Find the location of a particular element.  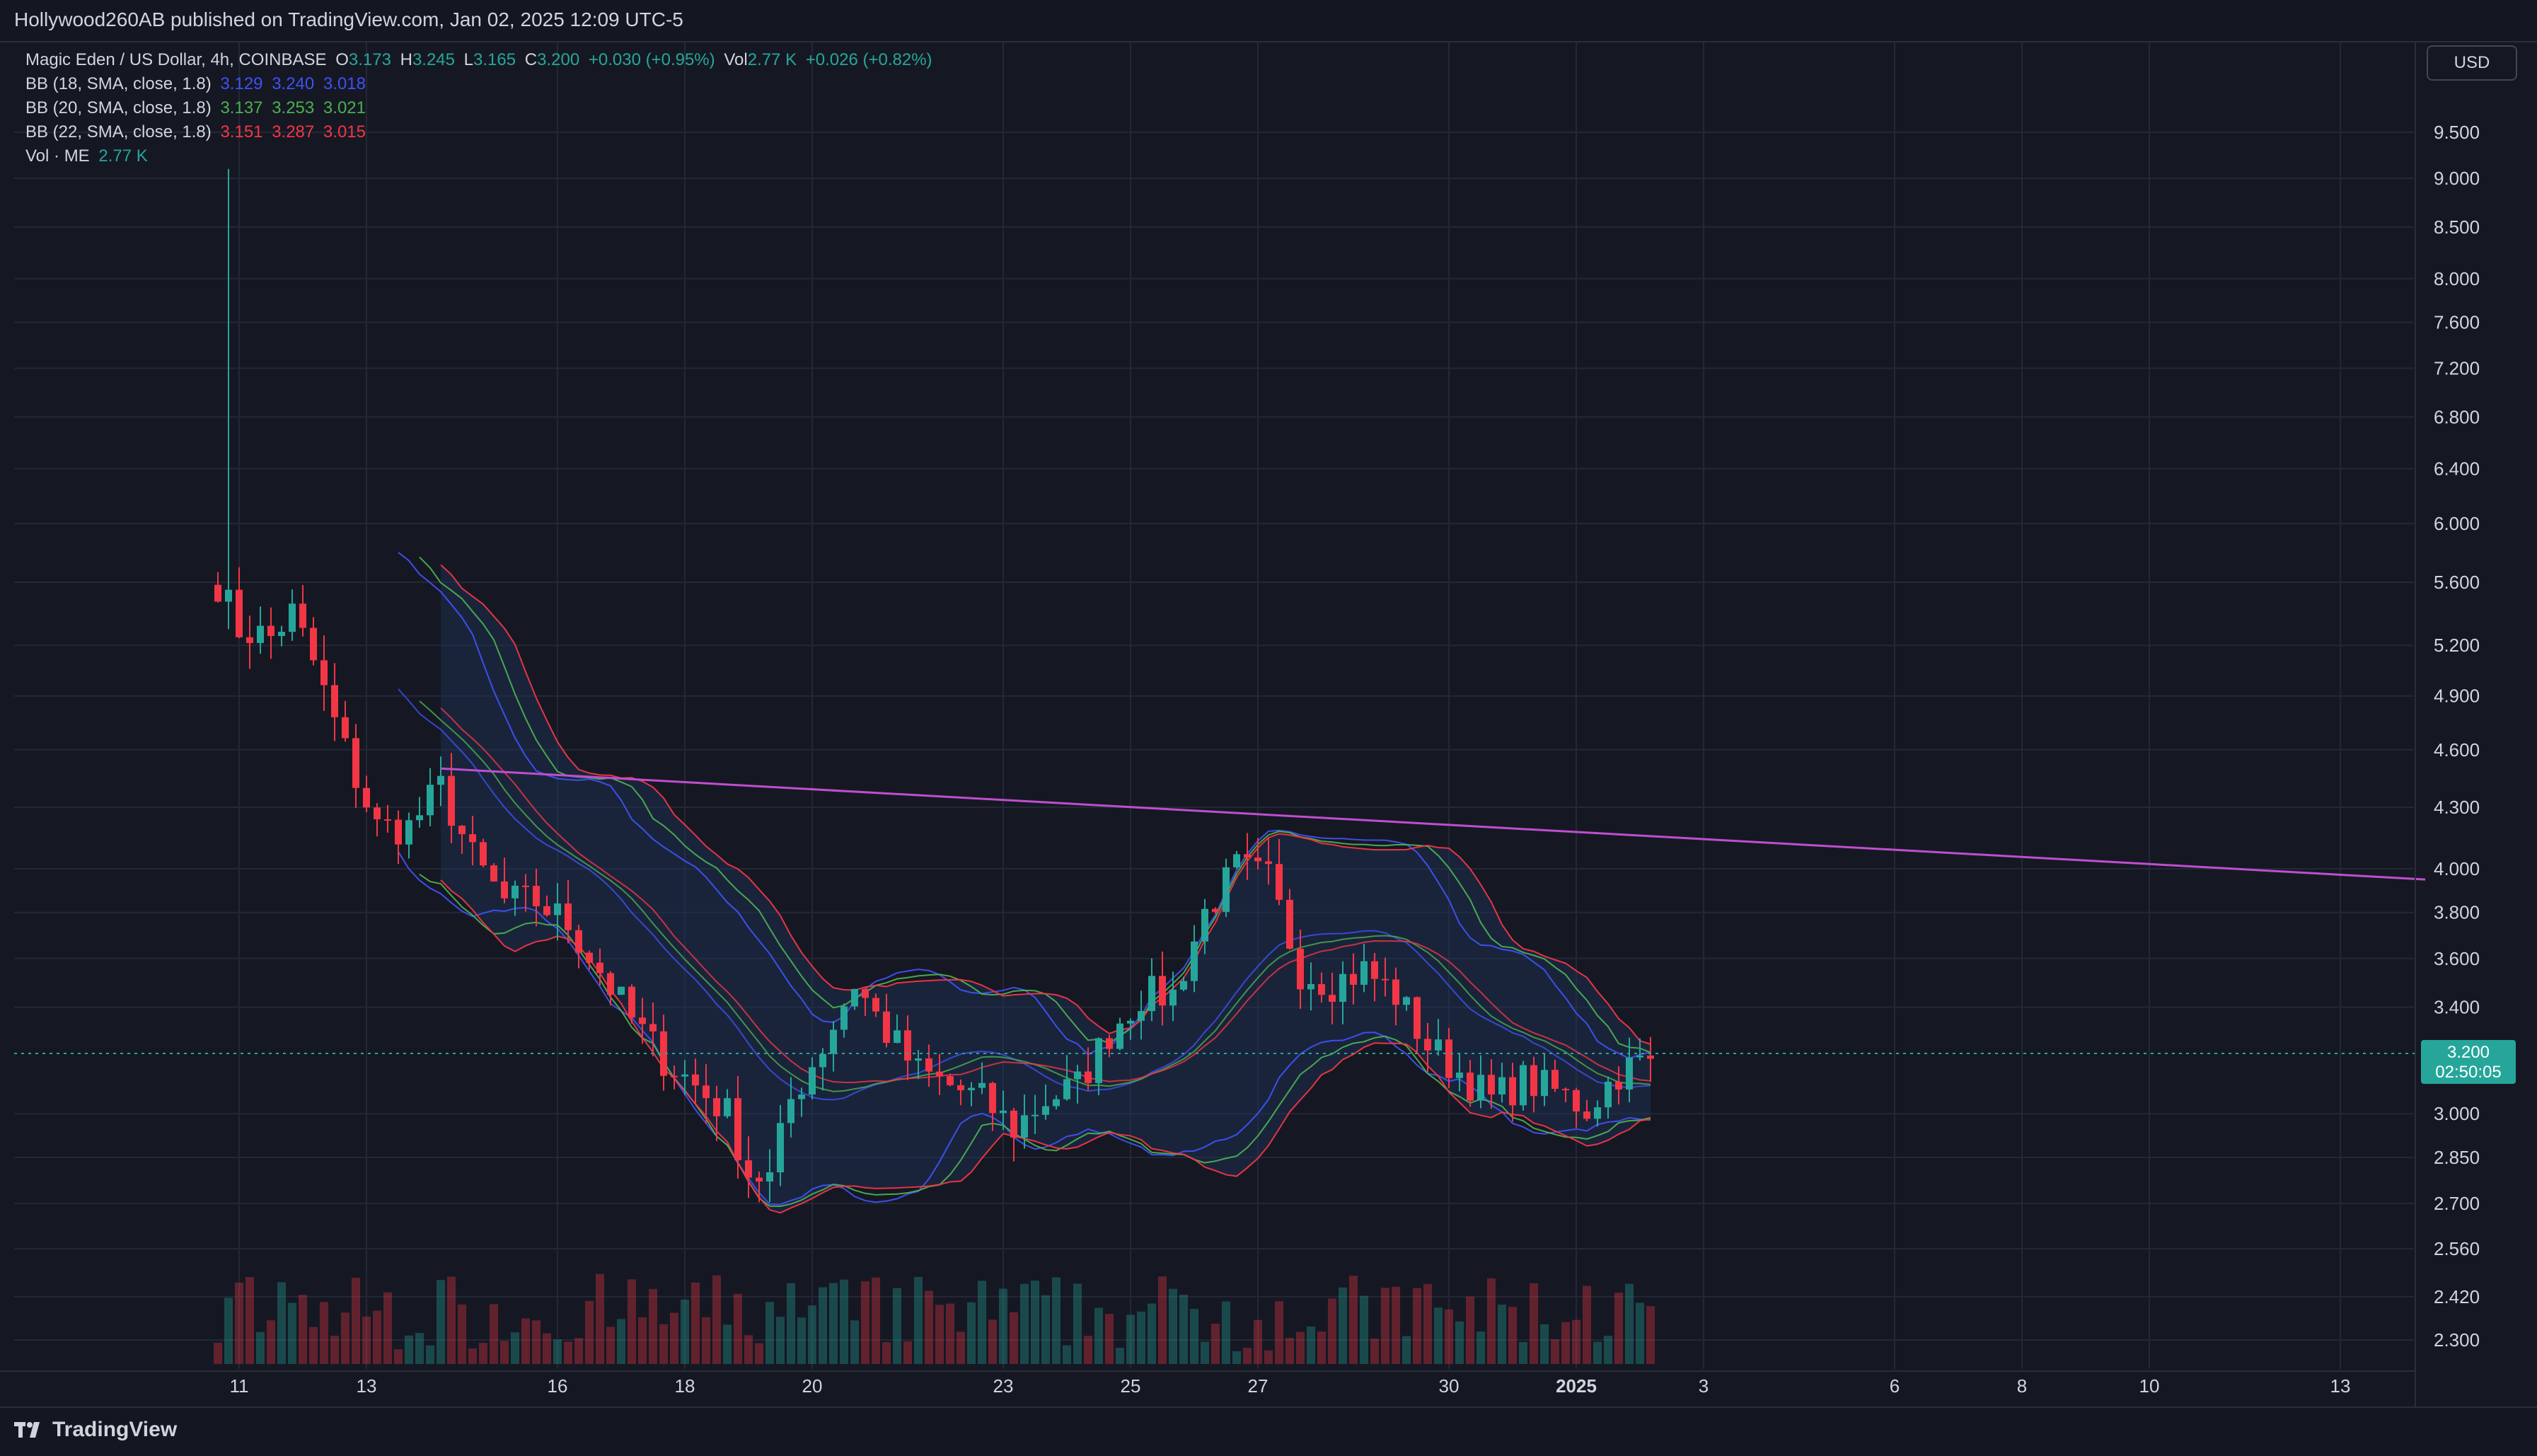

legend-volume-label: Vol · ME is located at coordinates (58, 156).